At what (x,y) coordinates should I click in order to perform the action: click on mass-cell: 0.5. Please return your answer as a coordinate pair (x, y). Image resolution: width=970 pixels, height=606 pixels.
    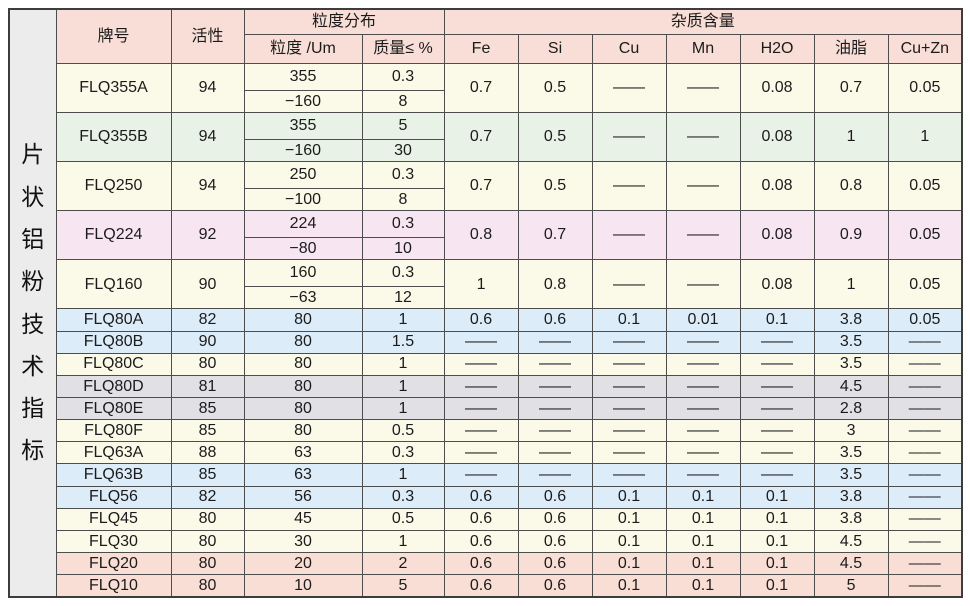
    Looking at the image, I should click on (403, 519).